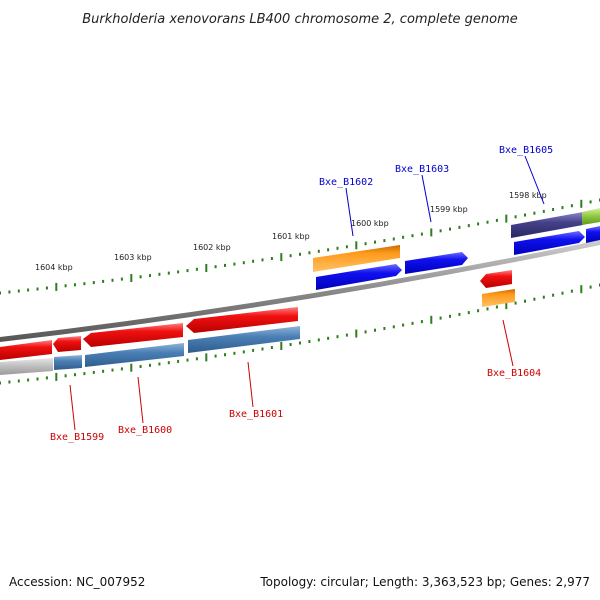  I want to click on leader-line-bxe-b1602, so click(349, 212).